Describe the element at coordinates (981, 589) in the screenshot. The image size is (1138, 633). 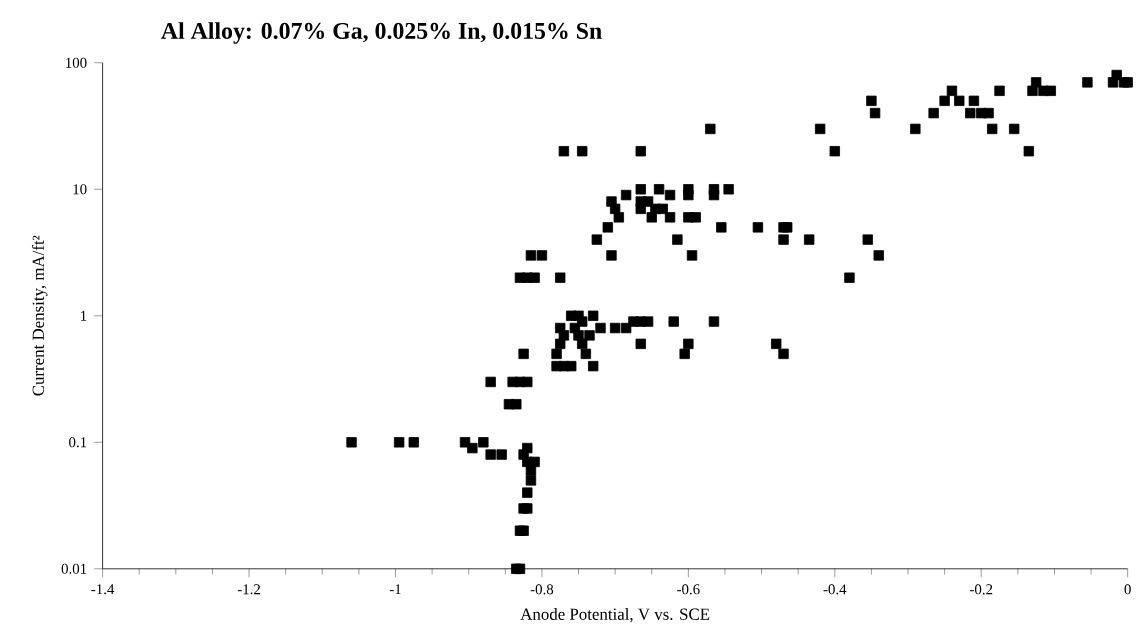
I see `x-tick-label: -0.2` at that location.